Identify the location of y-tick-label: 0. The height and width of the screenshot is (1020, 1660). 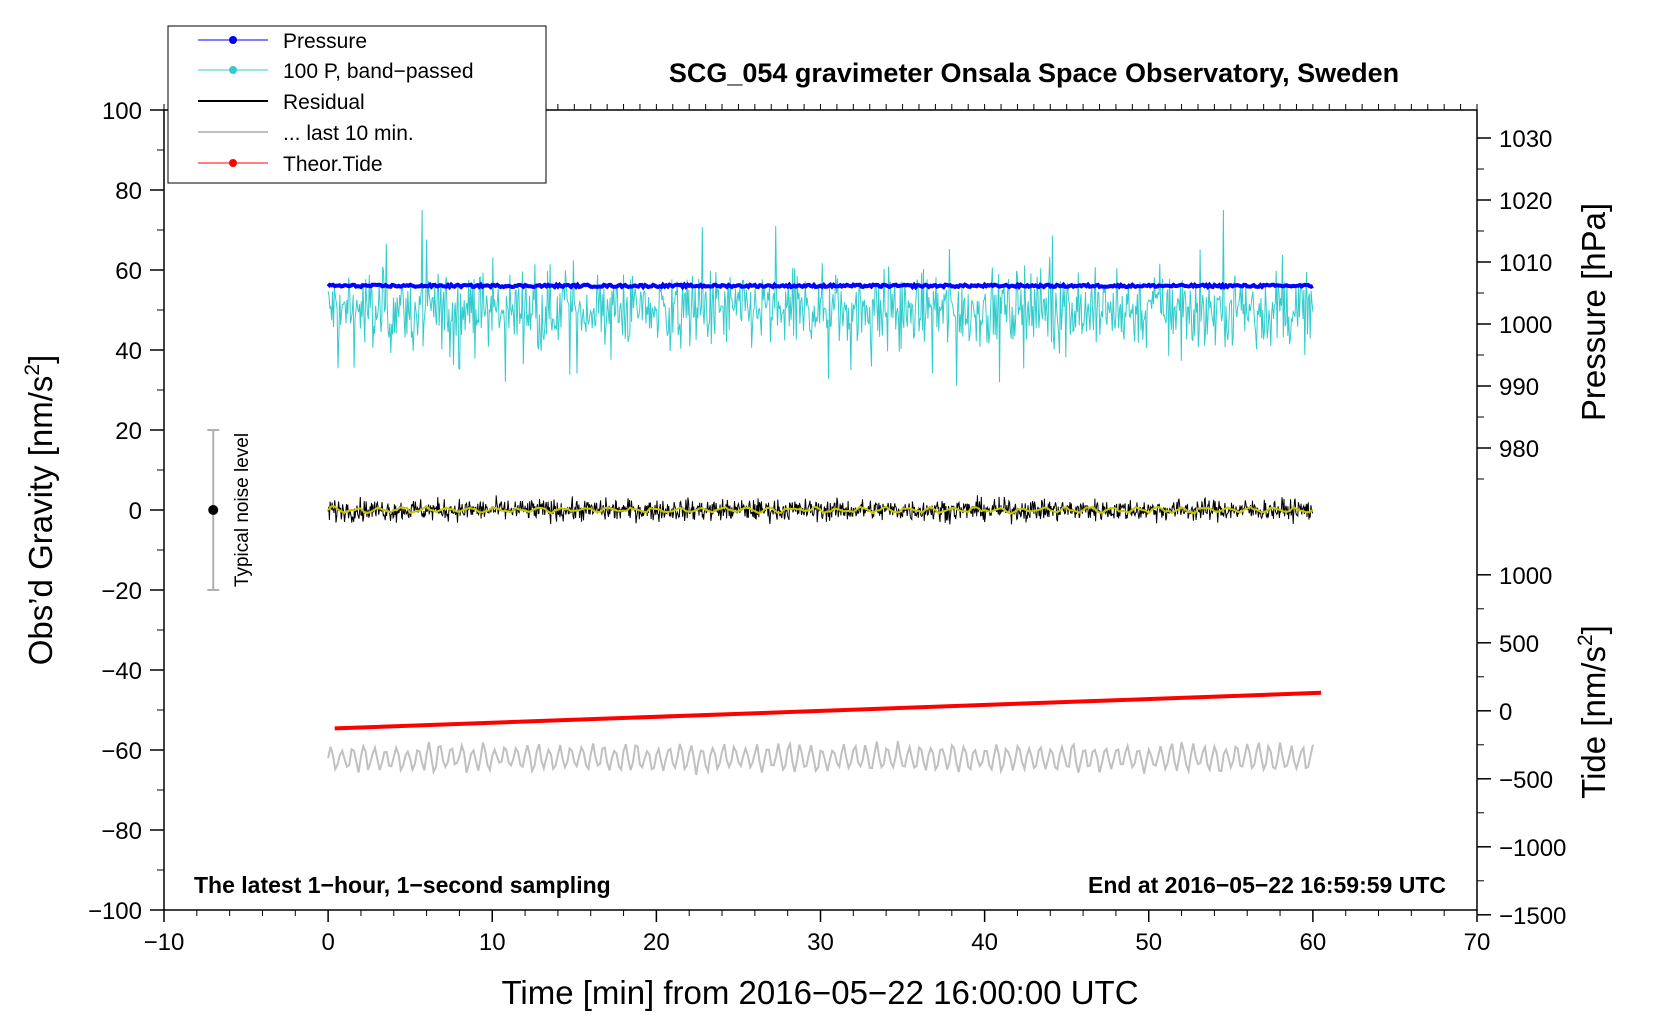
(135, 511).